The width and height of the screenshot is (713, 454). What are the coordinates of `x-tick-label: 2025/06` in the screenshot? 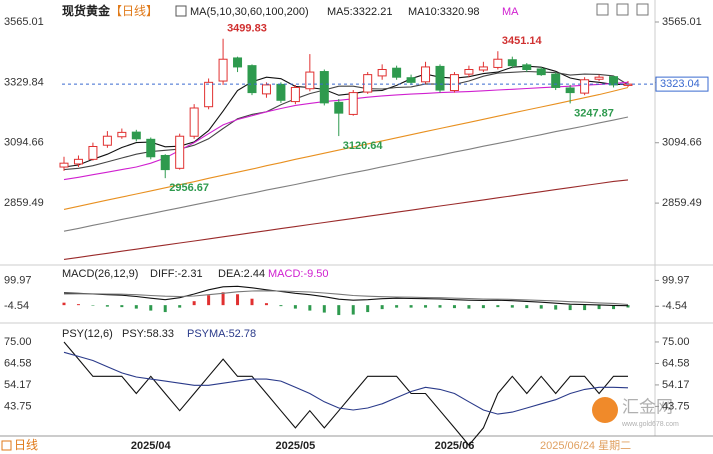 It's located at (455, 446).